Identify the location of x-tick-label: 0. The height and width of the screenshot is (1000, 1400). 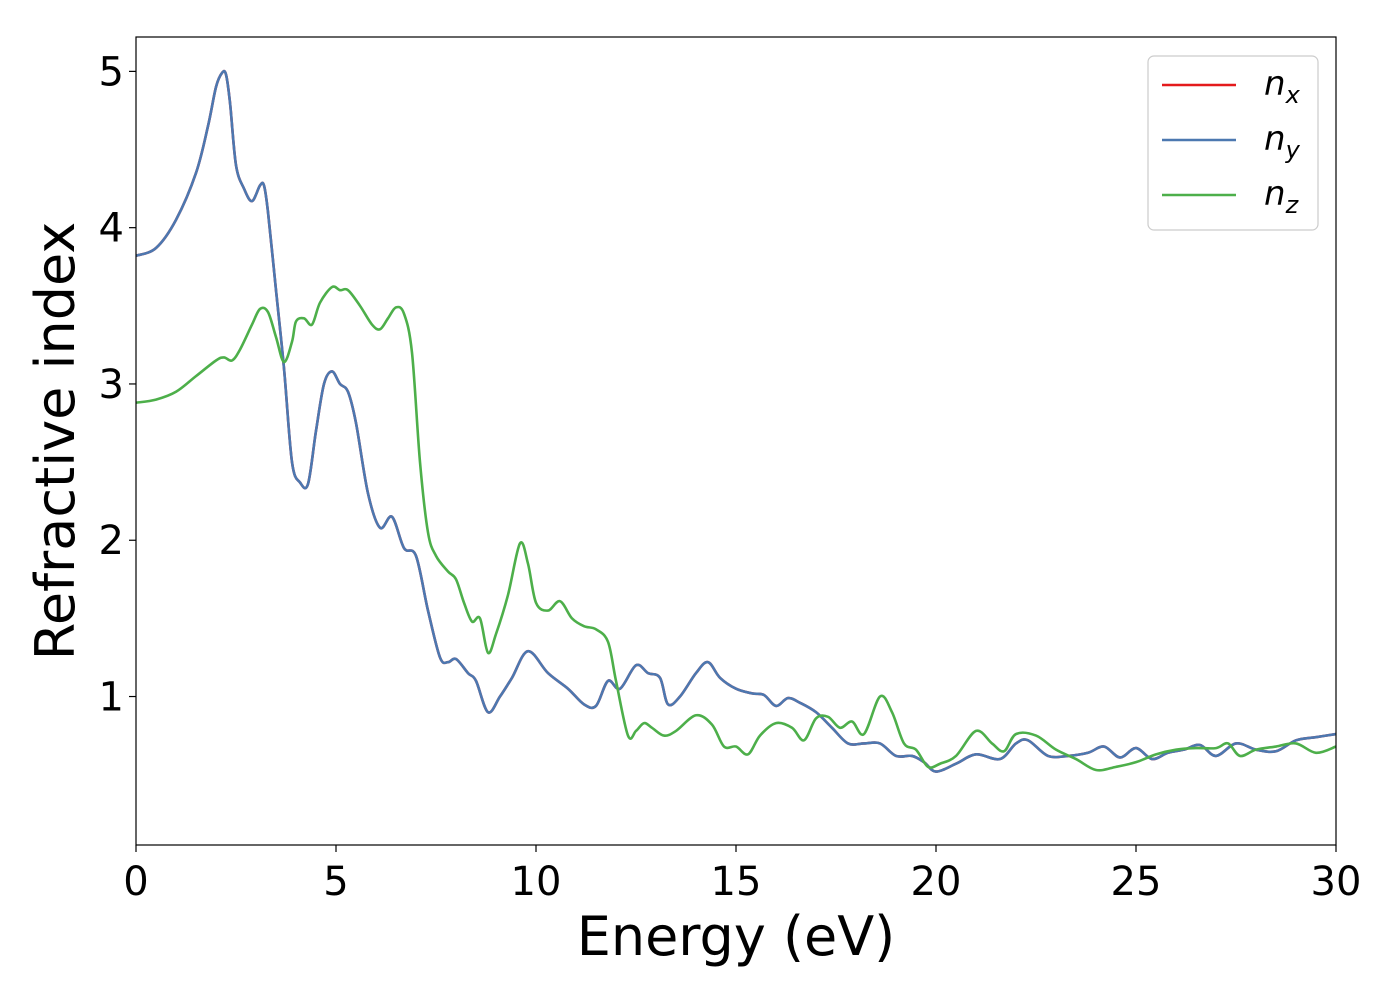
(135, 882).